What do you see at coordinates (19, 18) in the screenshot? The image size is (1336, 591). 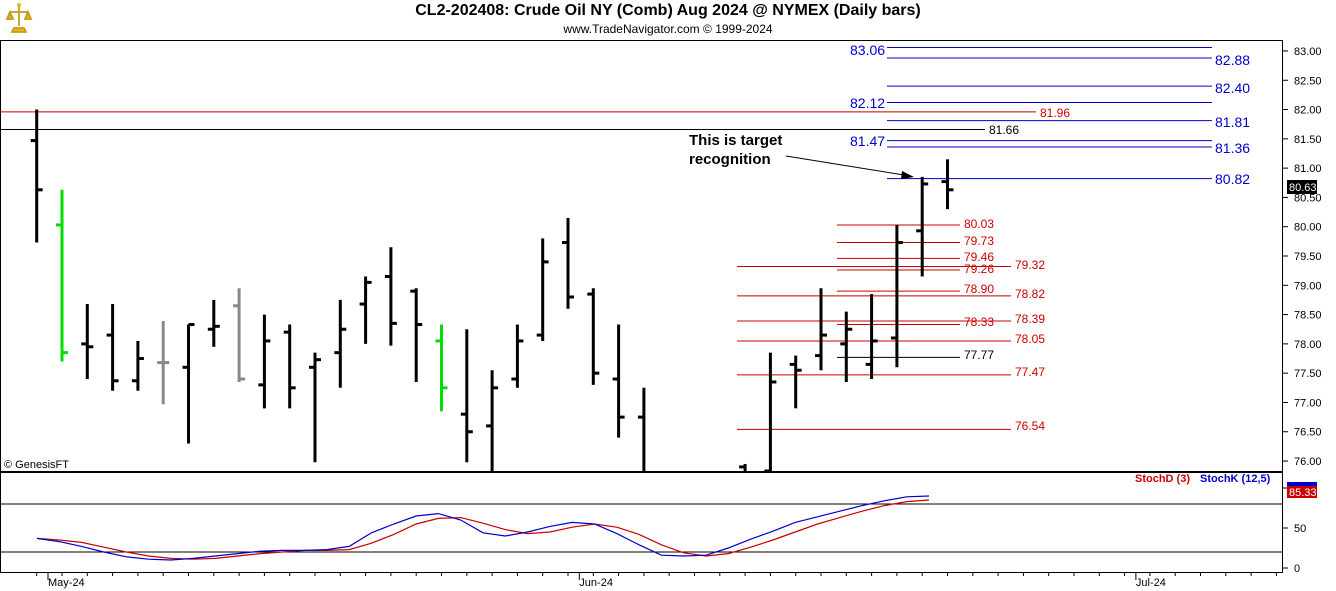 I see `gold-logo-icon` at bounding box center [19, 18].